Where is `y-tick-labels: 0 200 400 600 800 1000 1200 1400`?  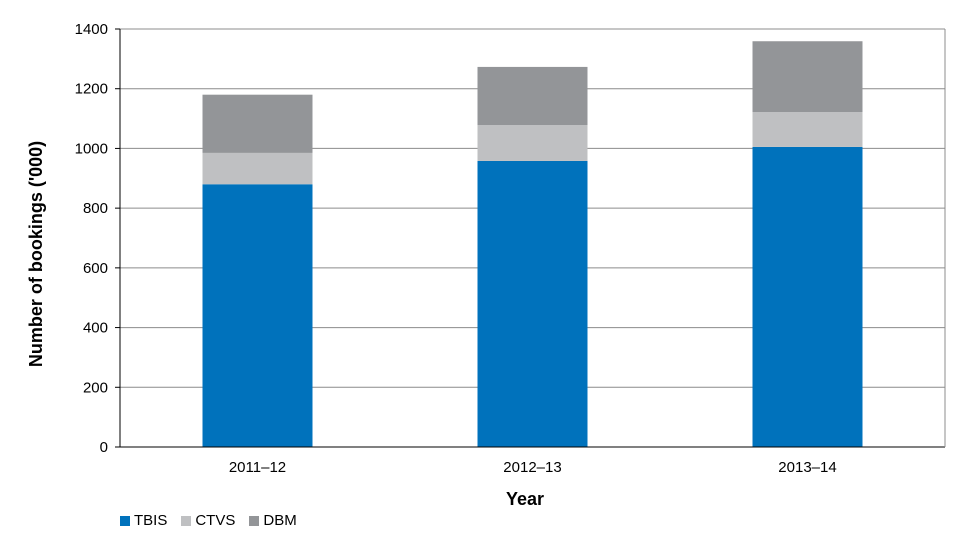
y-tick-labels: 0 200 400 600 800 1000 1200 1400 is located at coordinates (91, 238).